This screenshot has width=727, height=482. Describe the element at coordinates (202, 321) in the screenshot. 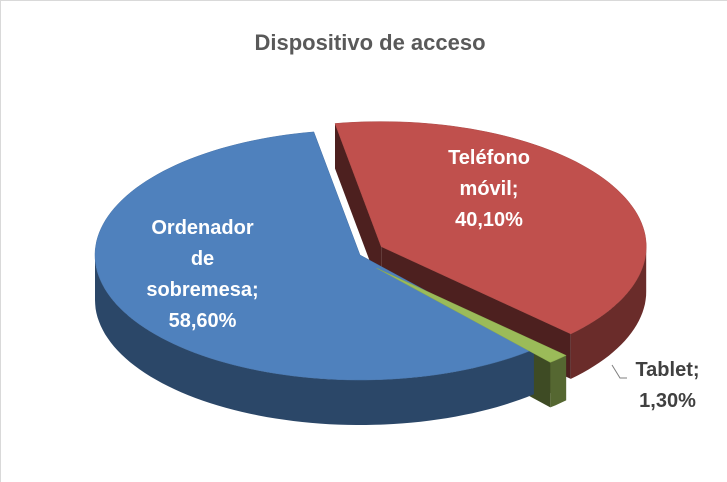

I see `label-value: 58,60%` at that location.